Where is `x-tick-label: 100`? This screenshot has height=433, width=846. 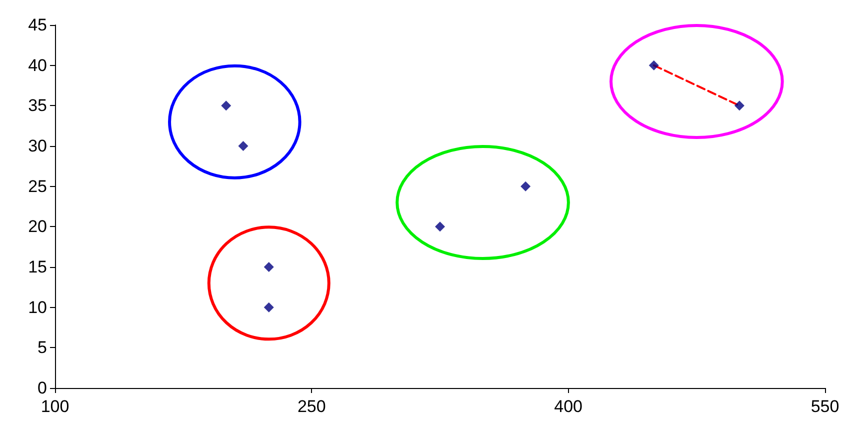 x-tick-label: 100 is located at coordinates (55, 406).